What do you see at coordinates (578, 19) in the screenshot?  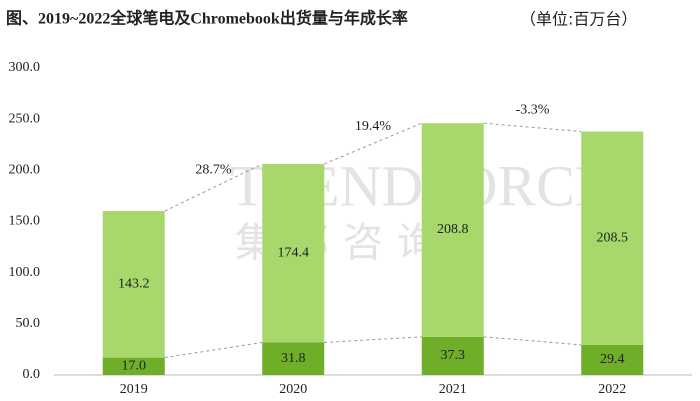 I see `chart-subtitle: （单位:百万台）` at bounding box center [578, 19].